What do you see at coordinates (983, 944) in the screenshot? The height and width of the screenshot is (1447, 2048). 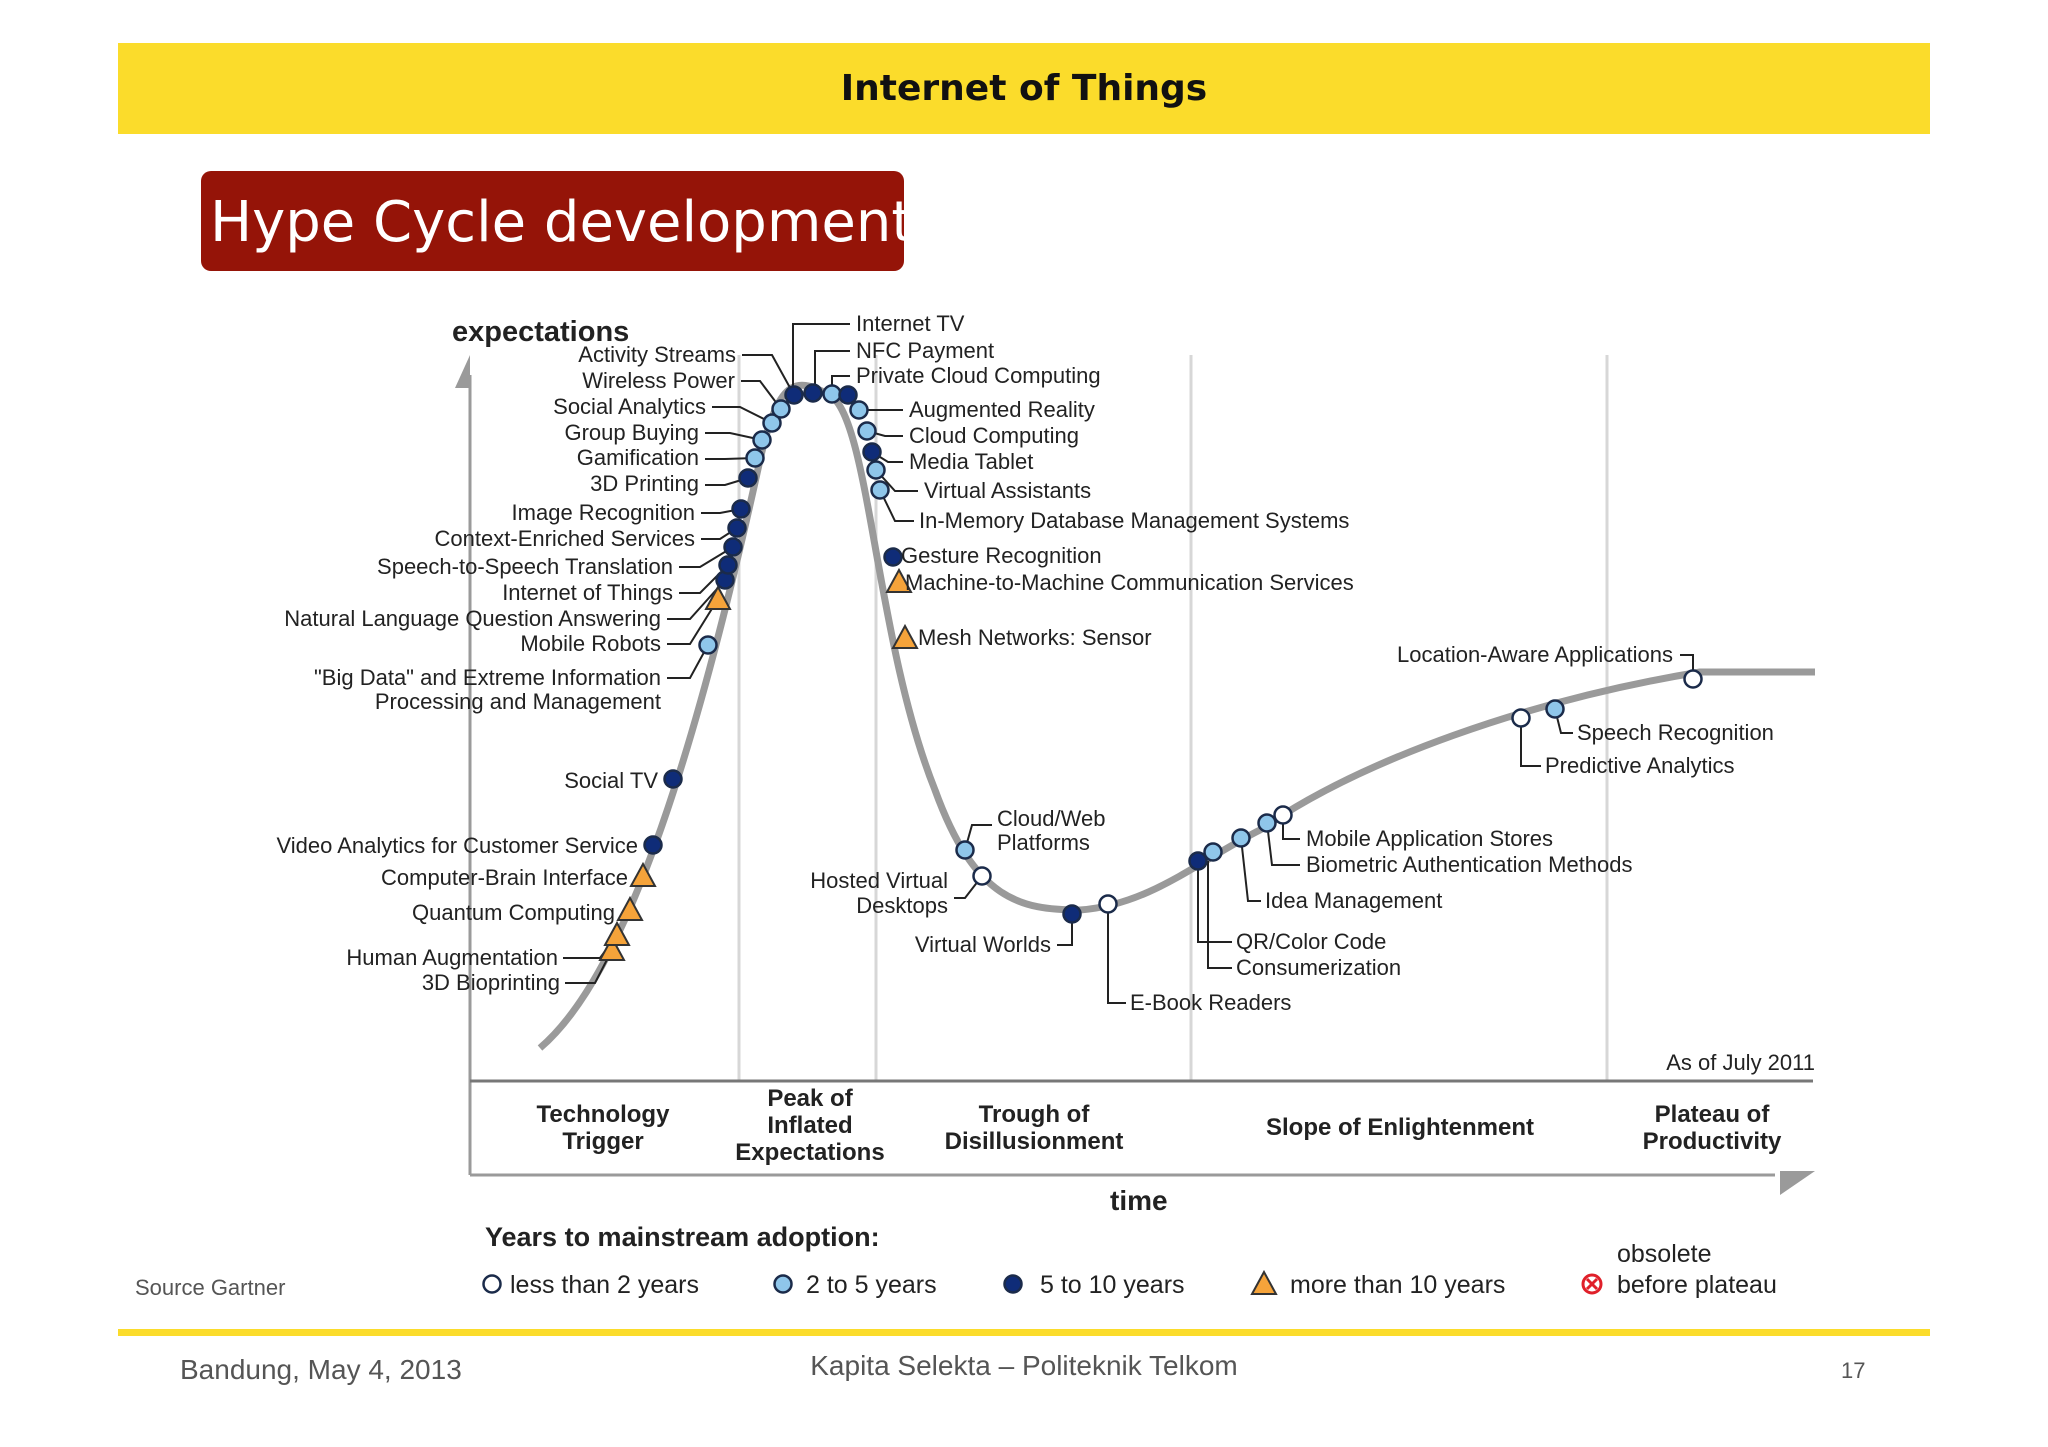 I see `label-line: Virtual Worlds` at bounding box center [983, 944].